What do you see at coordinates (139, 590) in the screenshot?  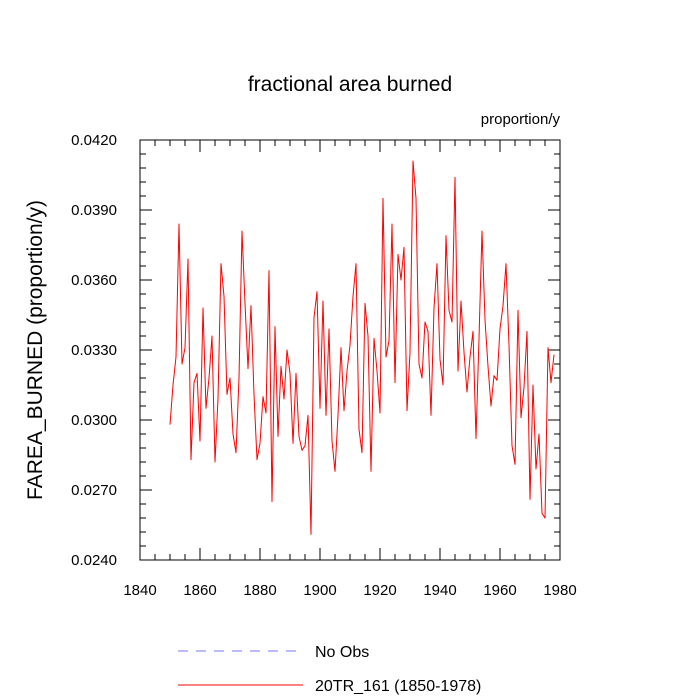 I see `x-tick-label: 1840` at bounding box center [139, 590].